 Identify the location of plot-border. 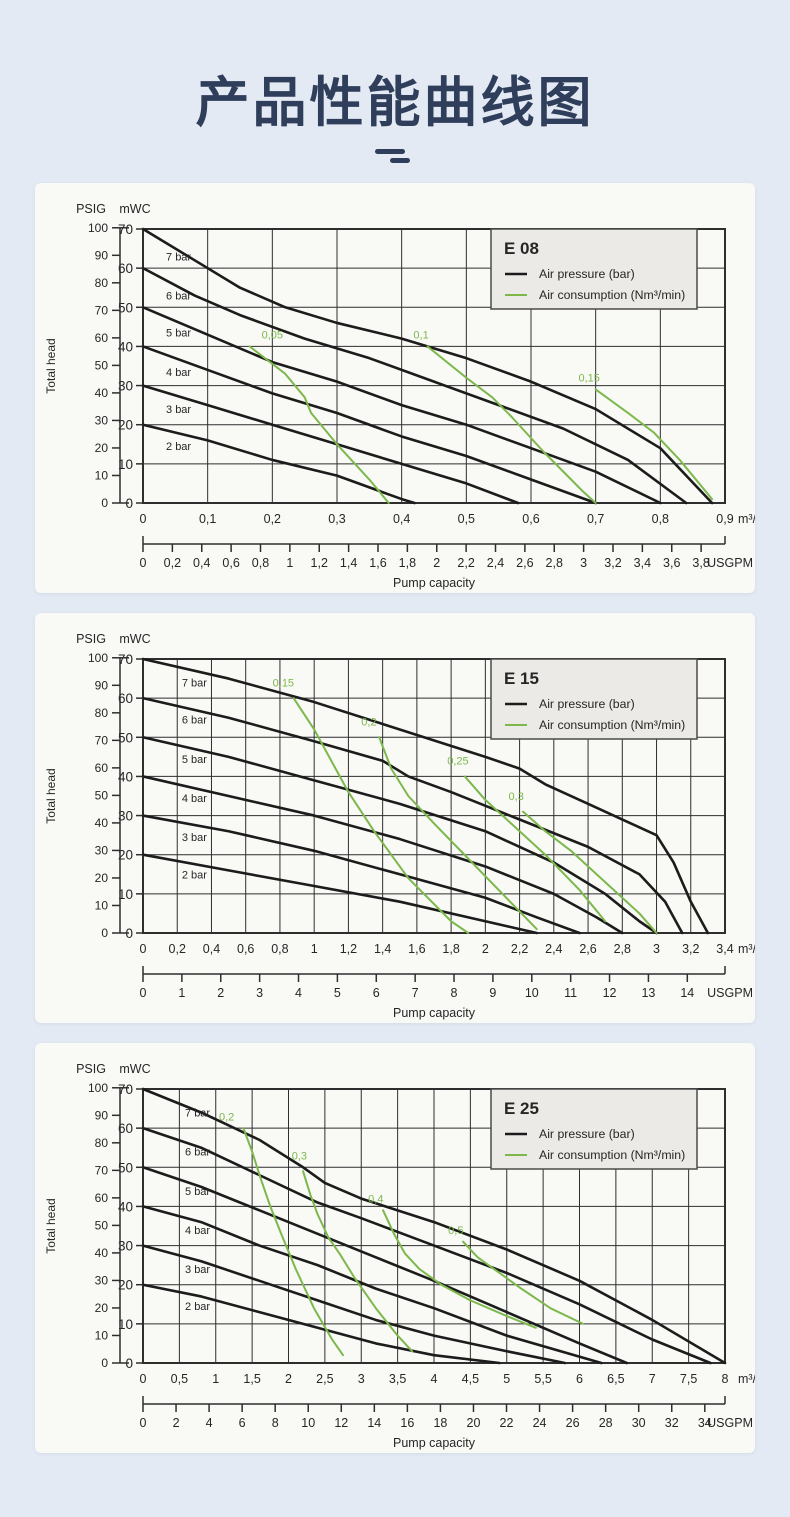
(434, 796).